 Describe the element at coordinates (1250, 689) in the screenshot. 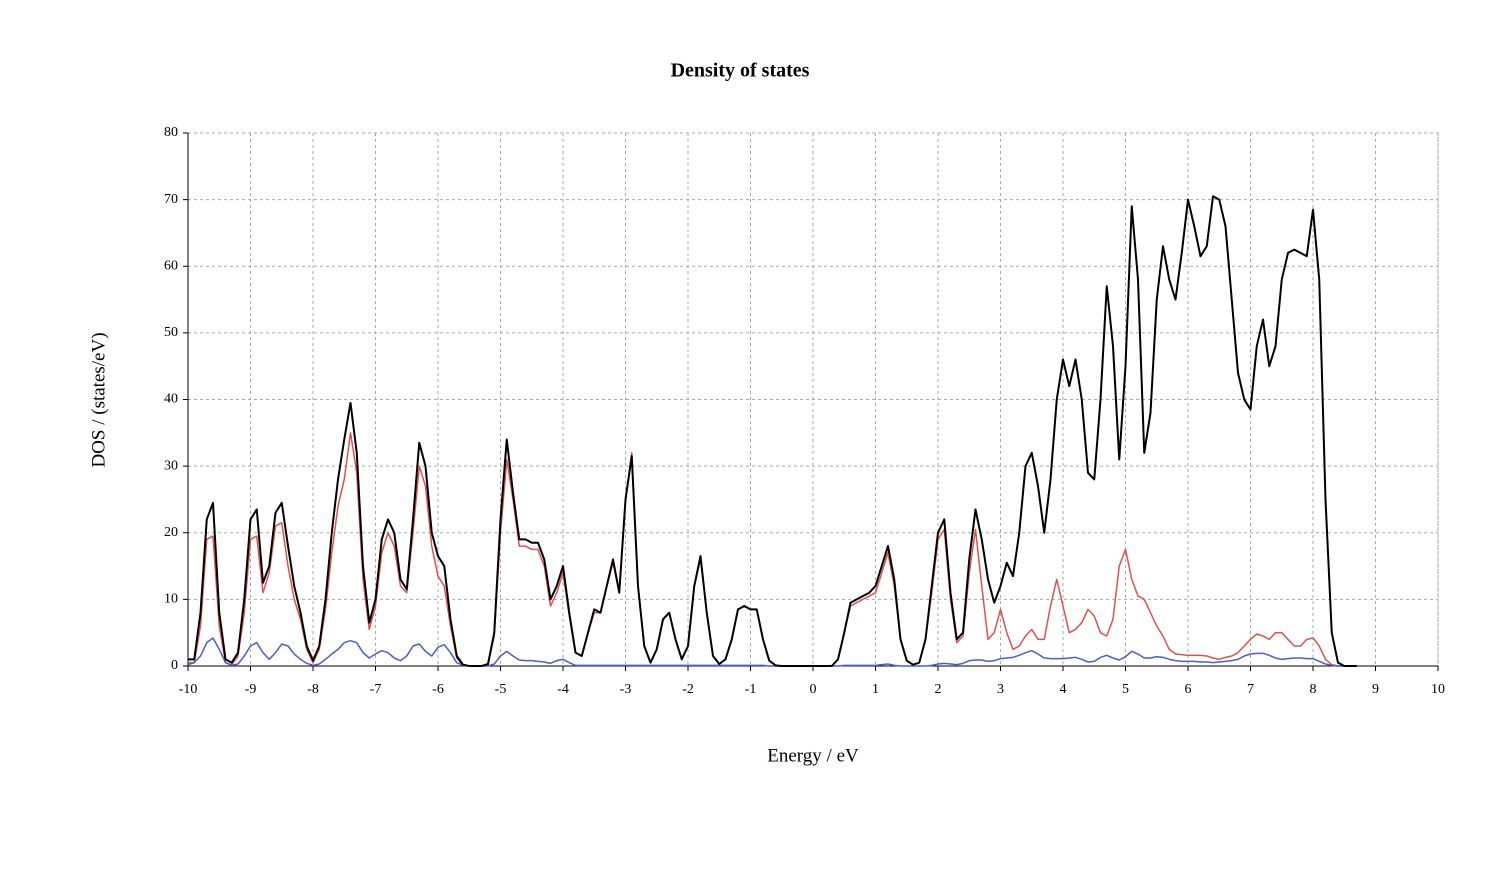

I see `x-tick-label: 7` at that location.